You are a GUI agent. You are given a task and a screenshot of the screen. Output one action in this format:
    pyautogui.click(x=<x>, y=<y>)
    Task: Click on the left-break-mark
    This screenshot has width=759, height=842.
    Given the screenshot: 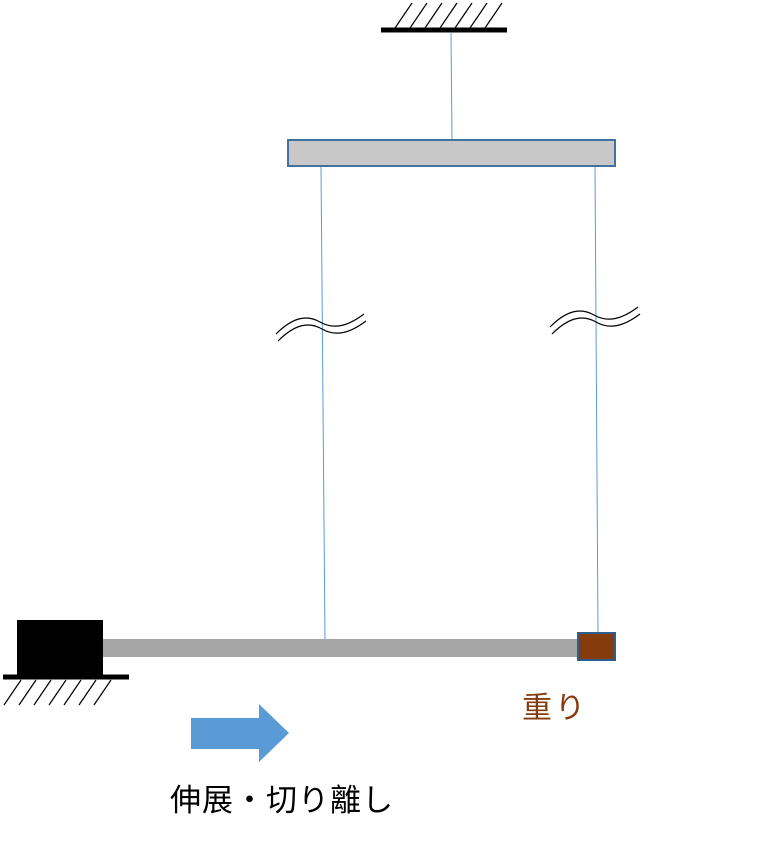 What is the action you would take?
    pyautogui.click(x=321, y=327)
    